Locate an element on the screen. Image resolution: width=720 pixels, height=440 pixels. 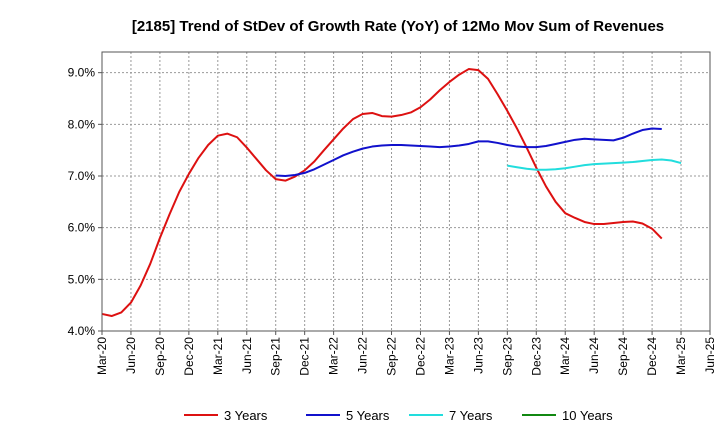
y-tick-label: 7.0% is located at coordinates (82, 176).